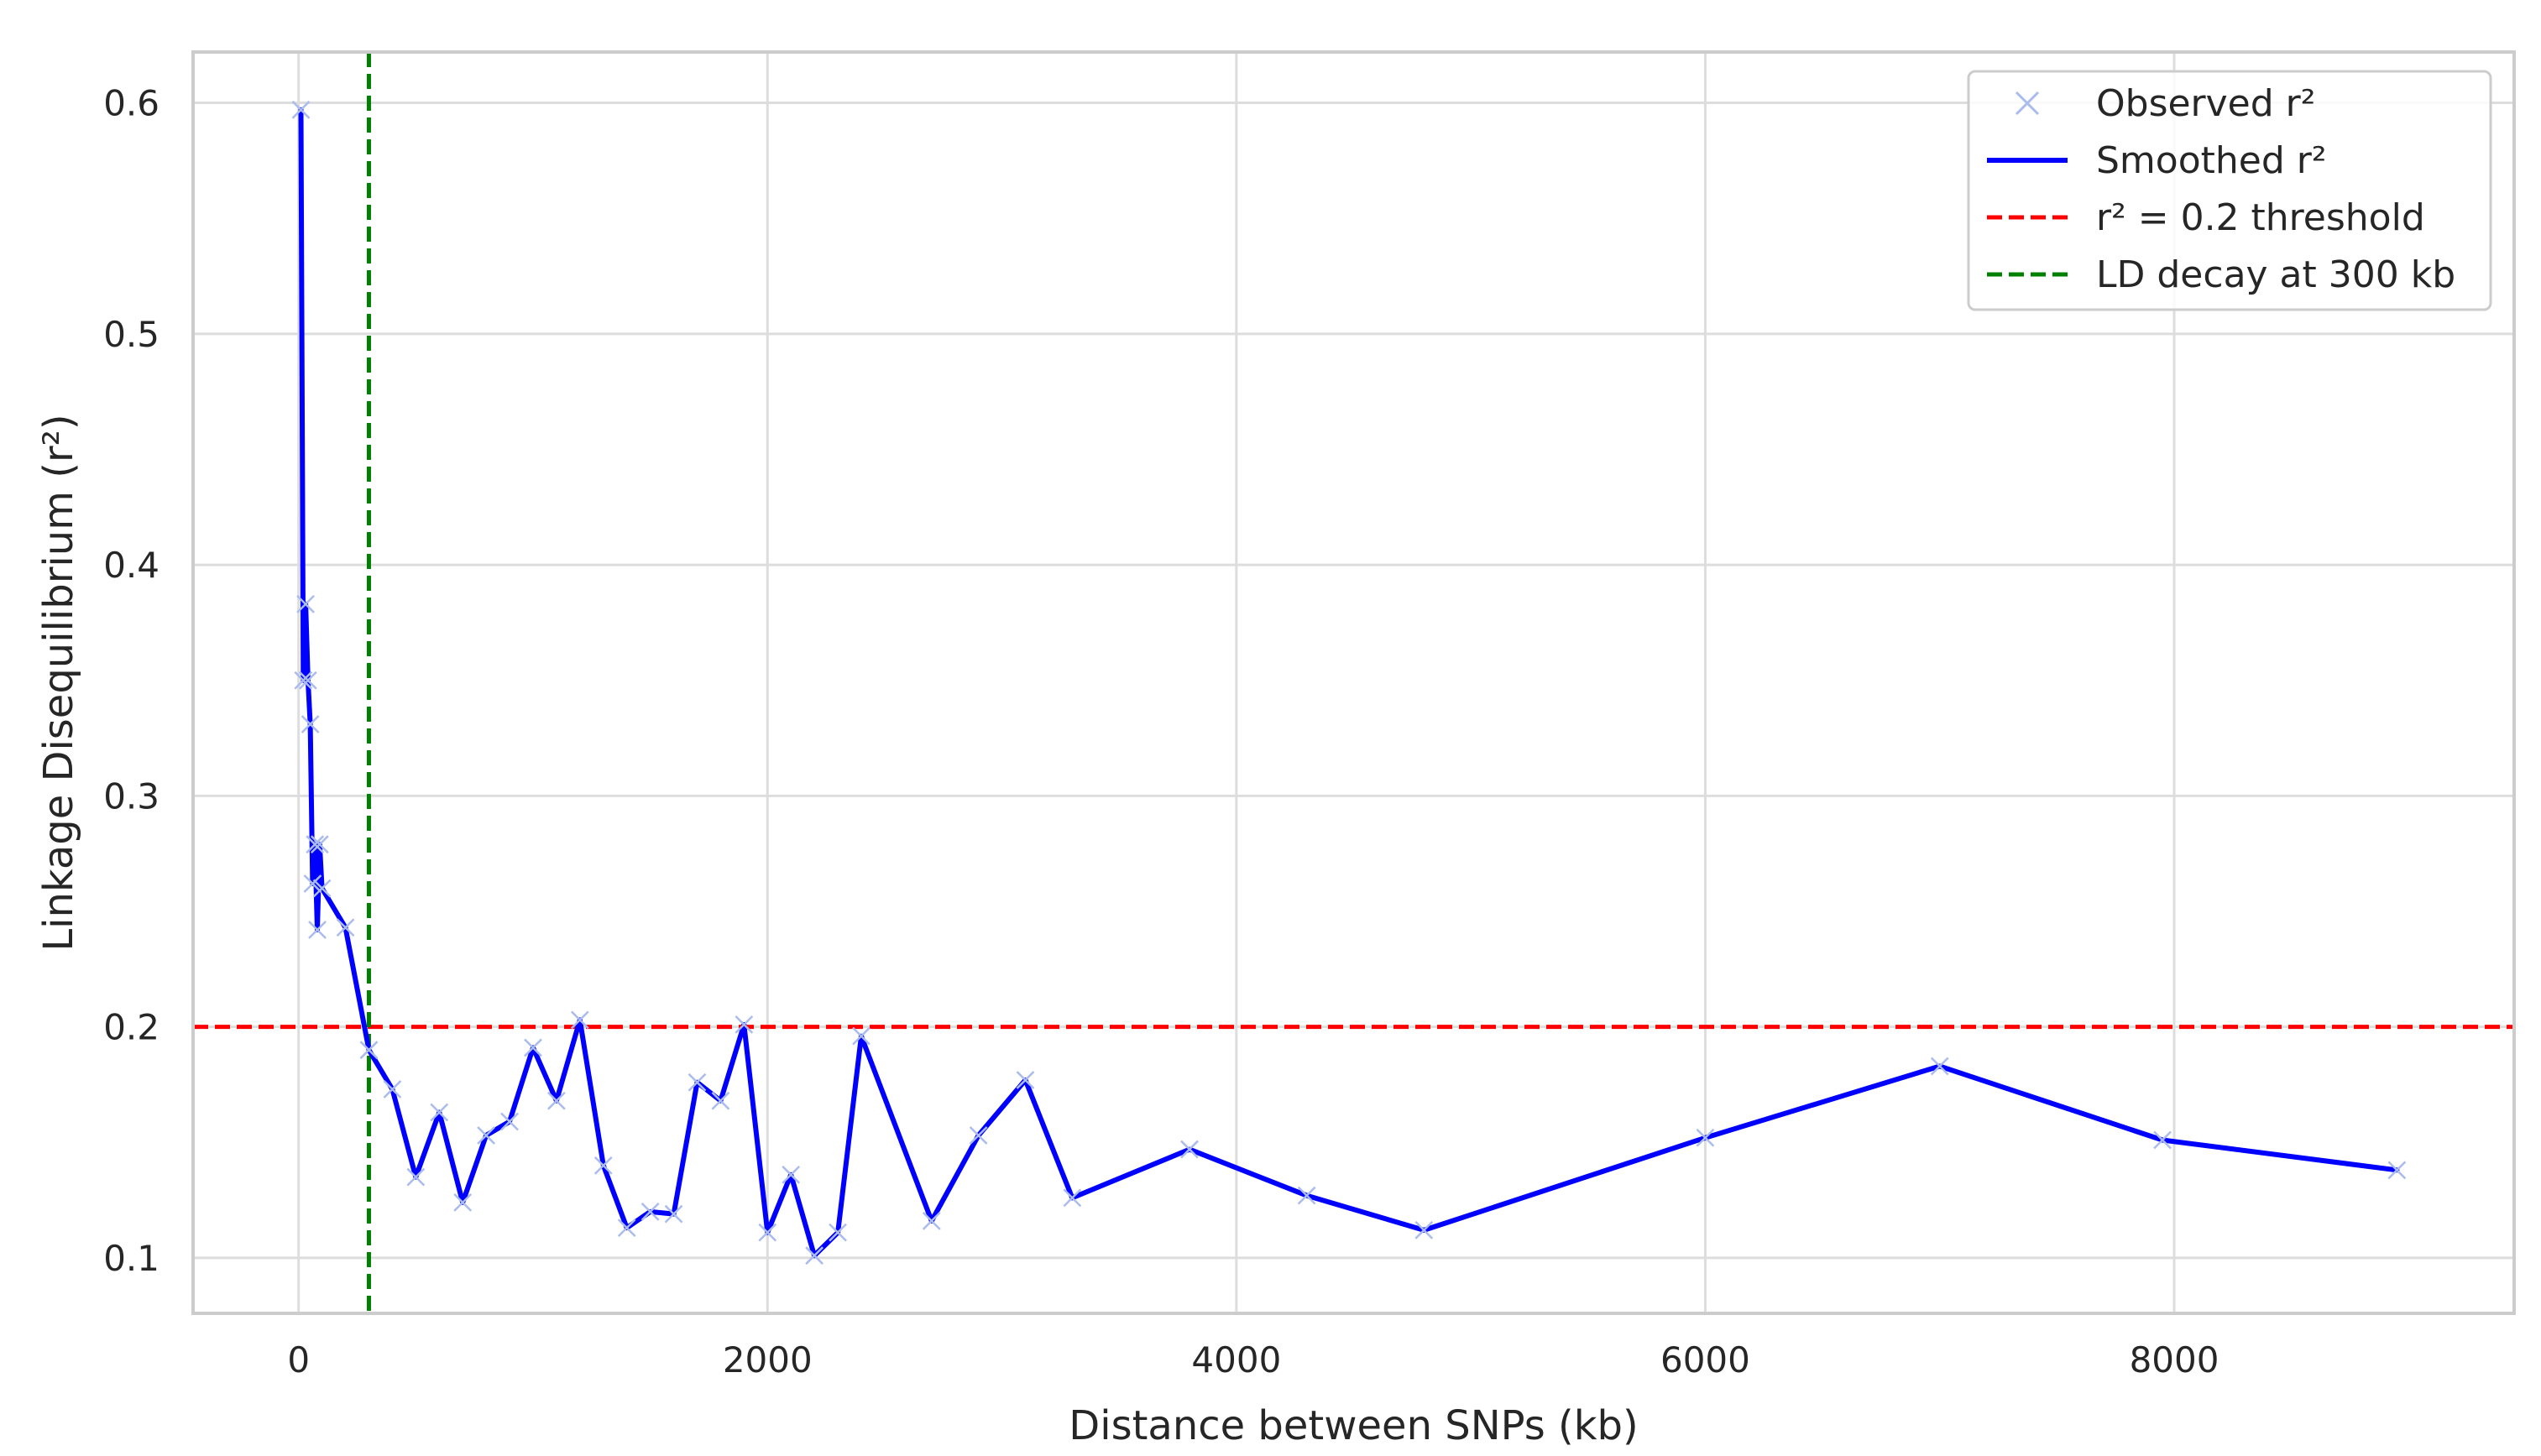  Describe the element at coordinates (2275, 274) in the screenshot. I see `legend-label: LD decay at 300 kb` at that location.